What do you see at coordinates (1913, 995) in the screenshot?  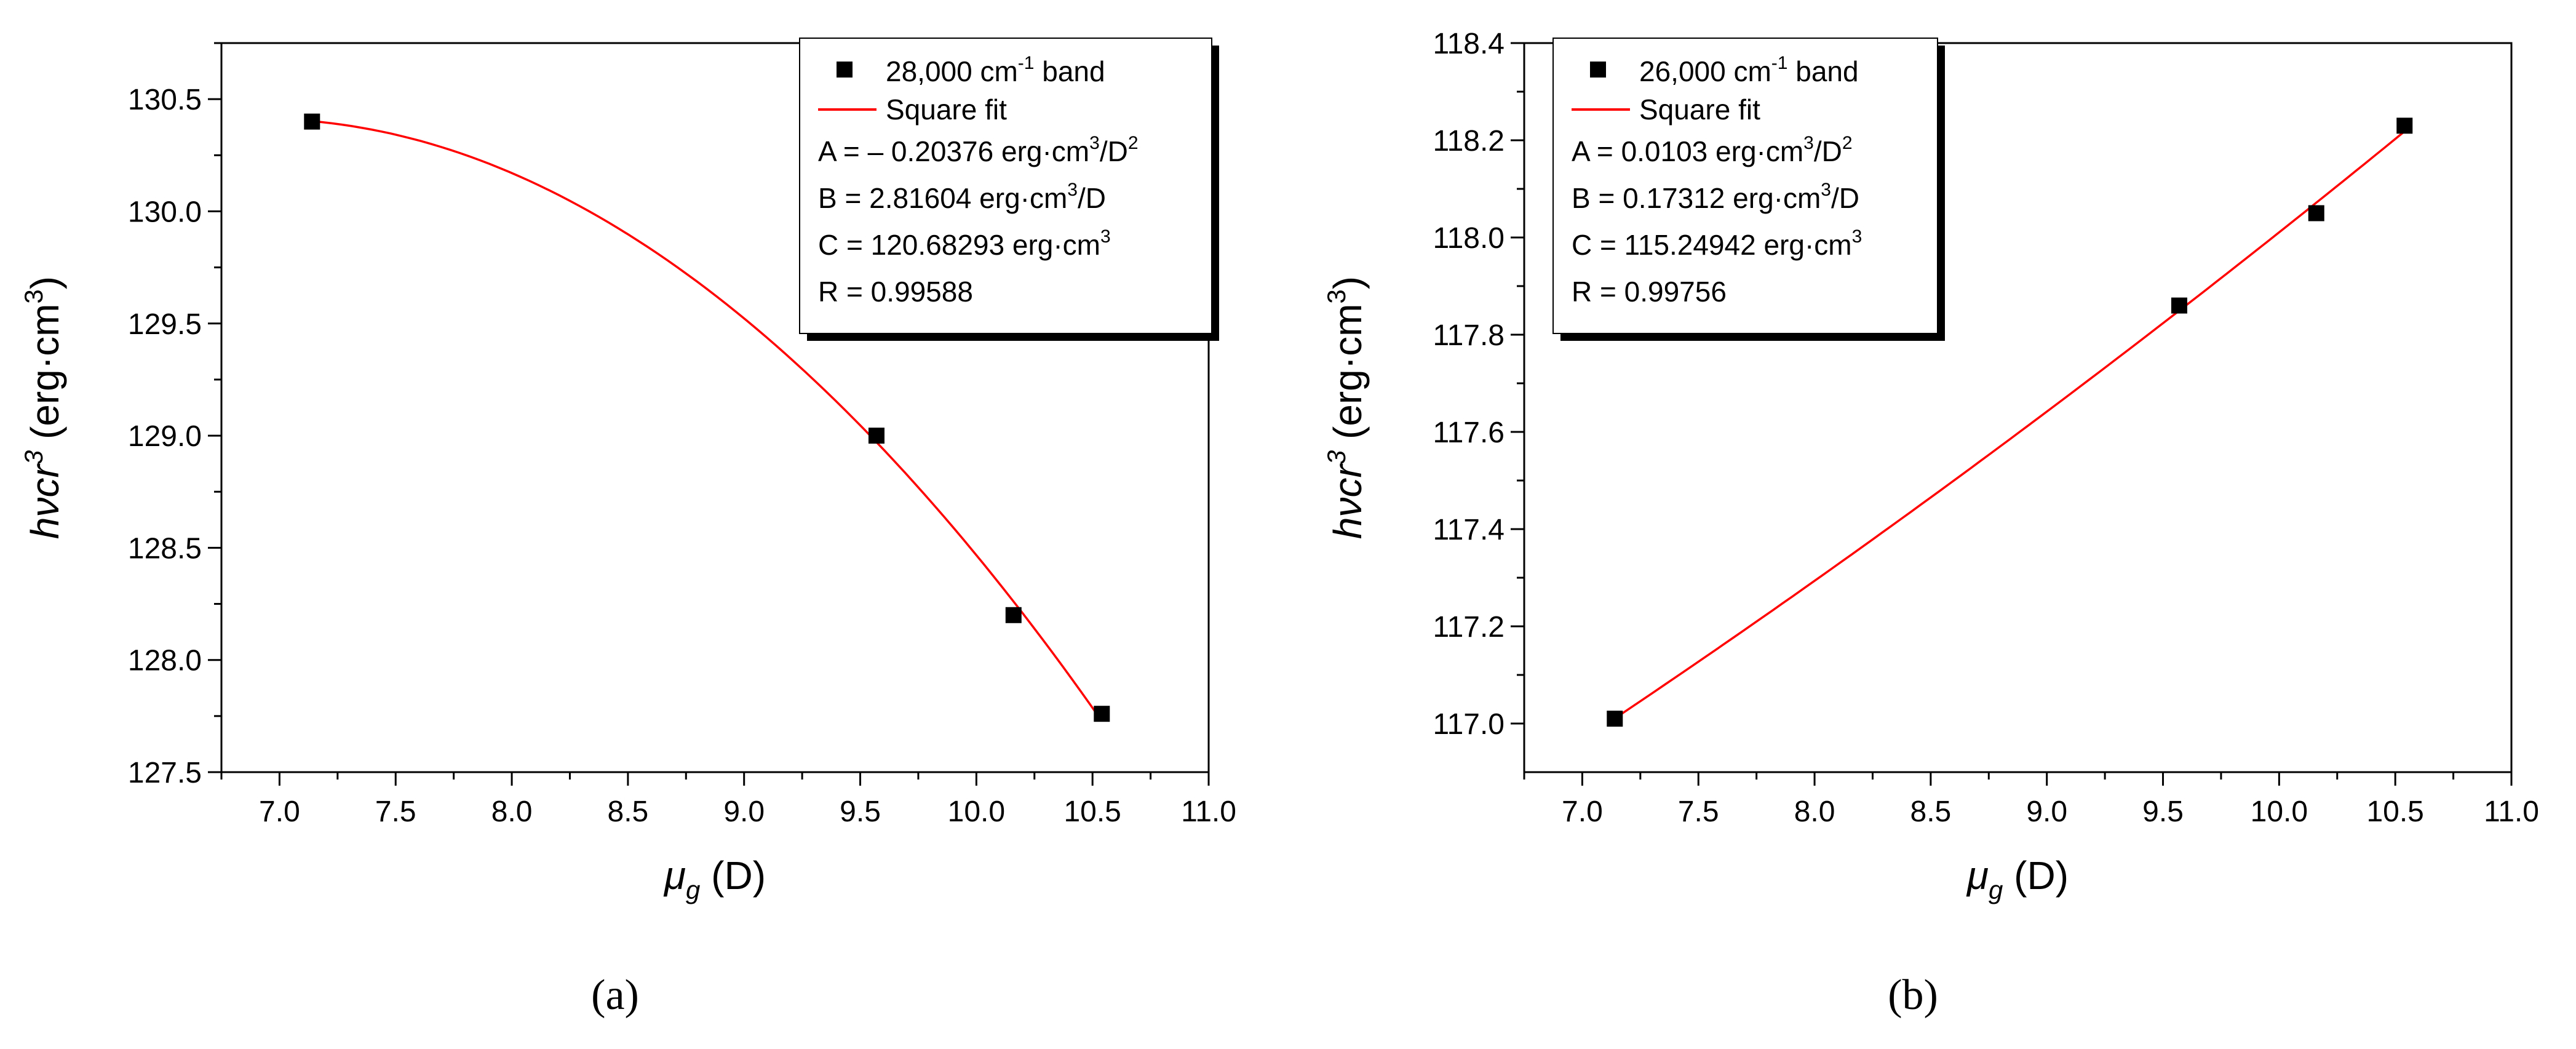 I see `panel-caption-b: (b)` at bounding box center [1913, 995].